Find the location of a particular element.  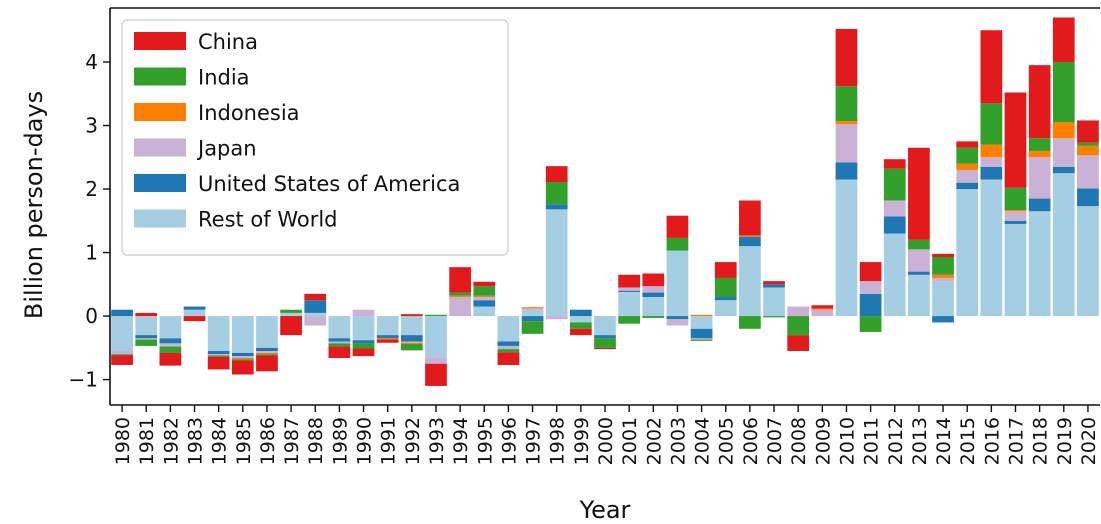

bar-china-1991 is located at coordinates (387, 341).